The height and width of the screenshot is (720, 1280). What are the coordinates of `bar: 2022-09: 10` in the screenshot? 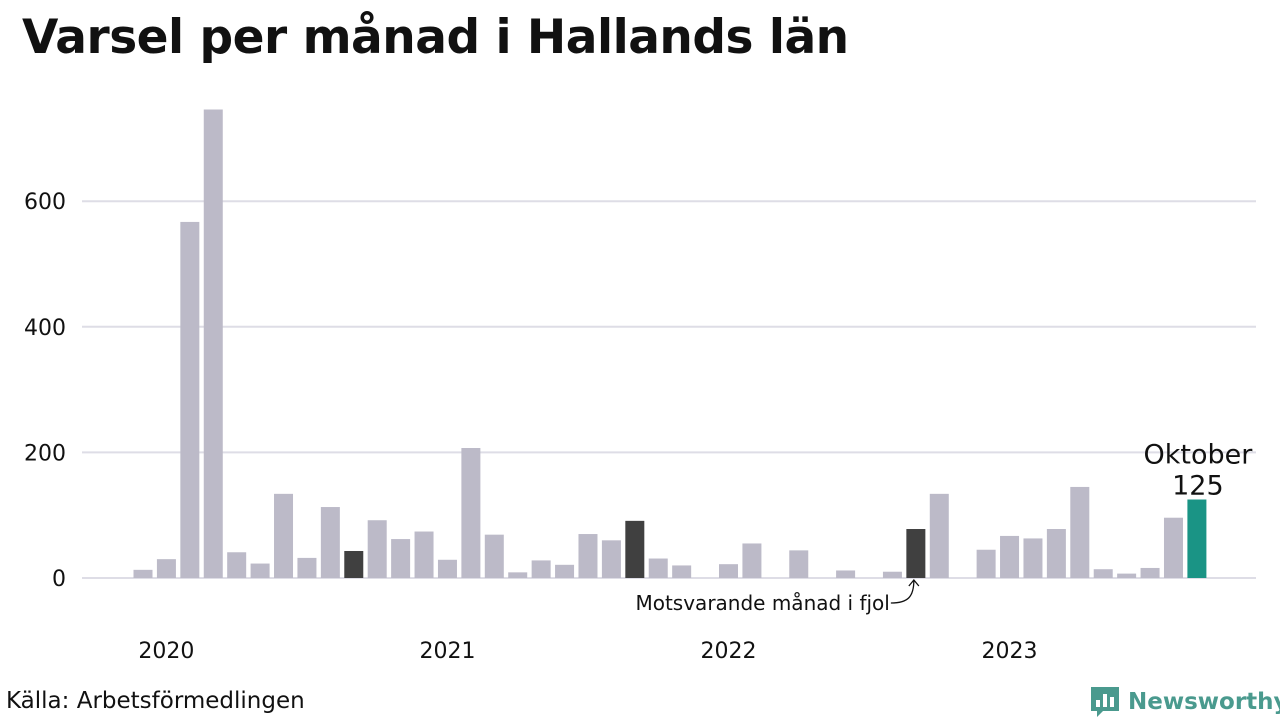 It's located at (892, 574).